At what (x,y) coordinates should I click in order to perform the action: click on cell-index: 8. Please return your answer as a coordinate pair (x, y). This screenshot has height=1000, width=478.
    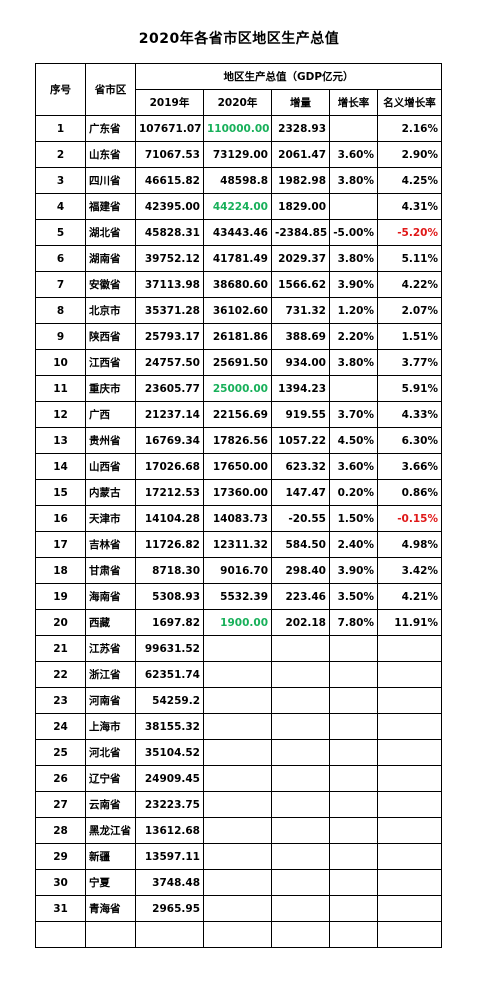
    Looking at the image, I should click on (60, 310).